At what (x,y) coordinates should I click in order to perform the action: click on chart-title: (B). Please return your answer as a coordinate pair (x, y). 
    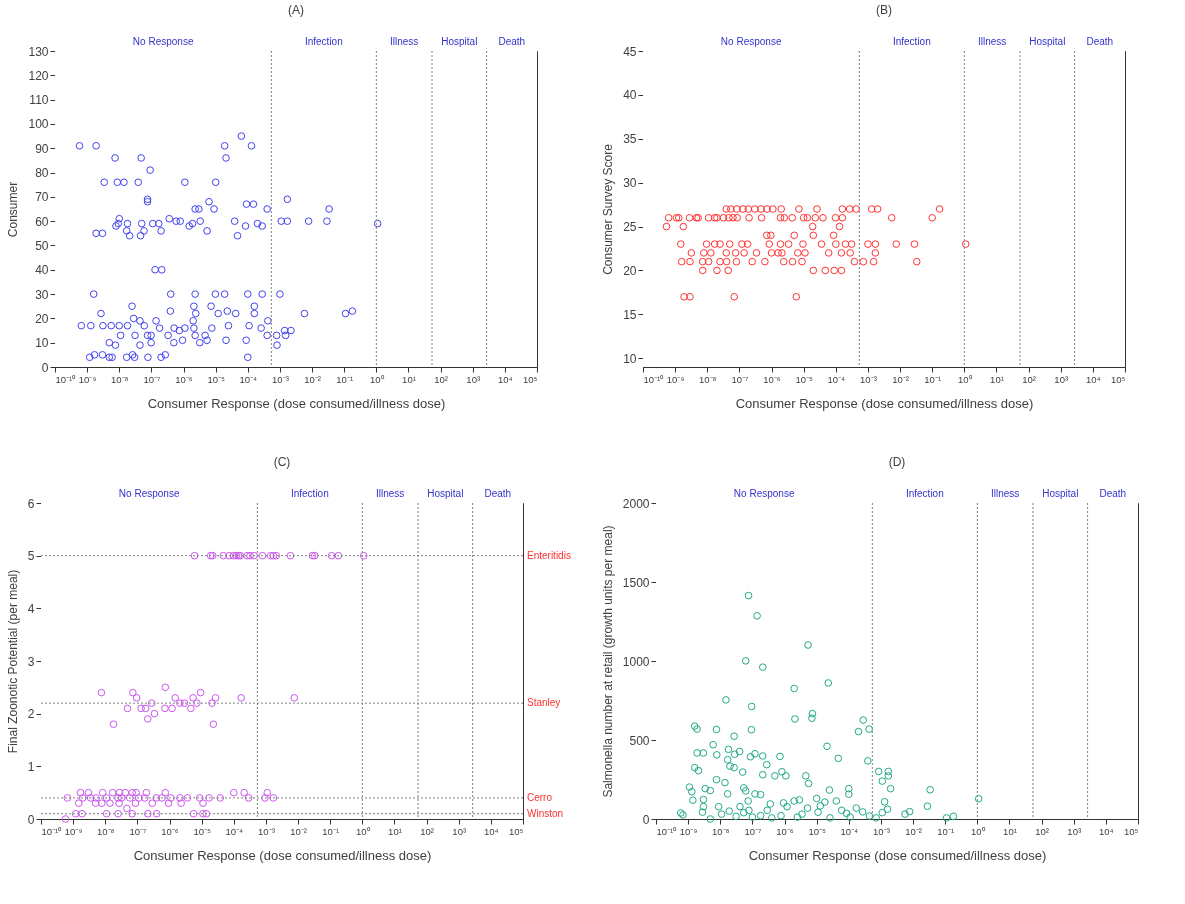
    Looking at the image, I should click on (884, 10).